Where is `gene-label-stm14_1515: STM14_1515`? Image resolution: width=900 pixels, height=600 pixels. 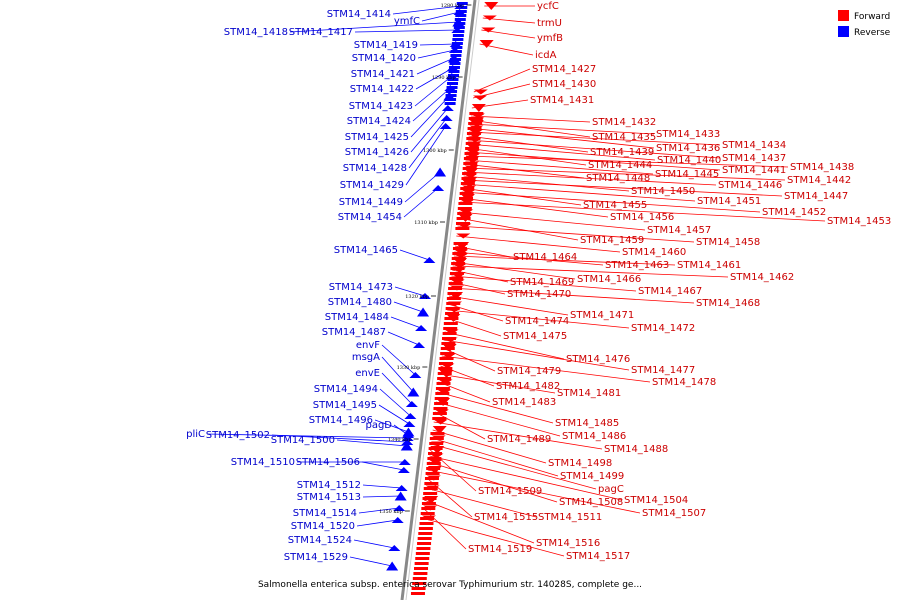
gene-label-stm14_1515: STM14_1515 is located at coordinates (506, 517).